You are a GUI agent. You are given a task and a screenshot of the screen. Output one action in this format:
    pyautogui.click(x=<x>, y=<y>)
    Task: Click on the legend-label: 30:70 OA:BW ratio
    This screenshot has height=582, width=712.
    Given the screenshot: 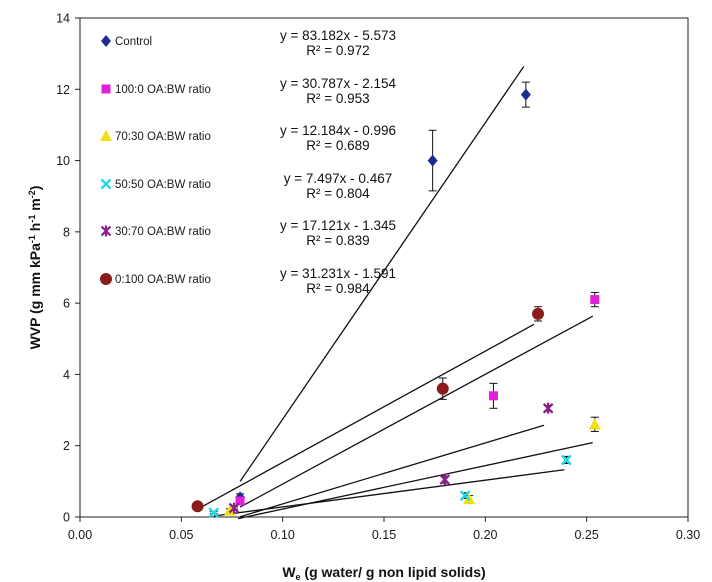 What is the action you would take?
    pyautogui.click(x=163, y=232)
    